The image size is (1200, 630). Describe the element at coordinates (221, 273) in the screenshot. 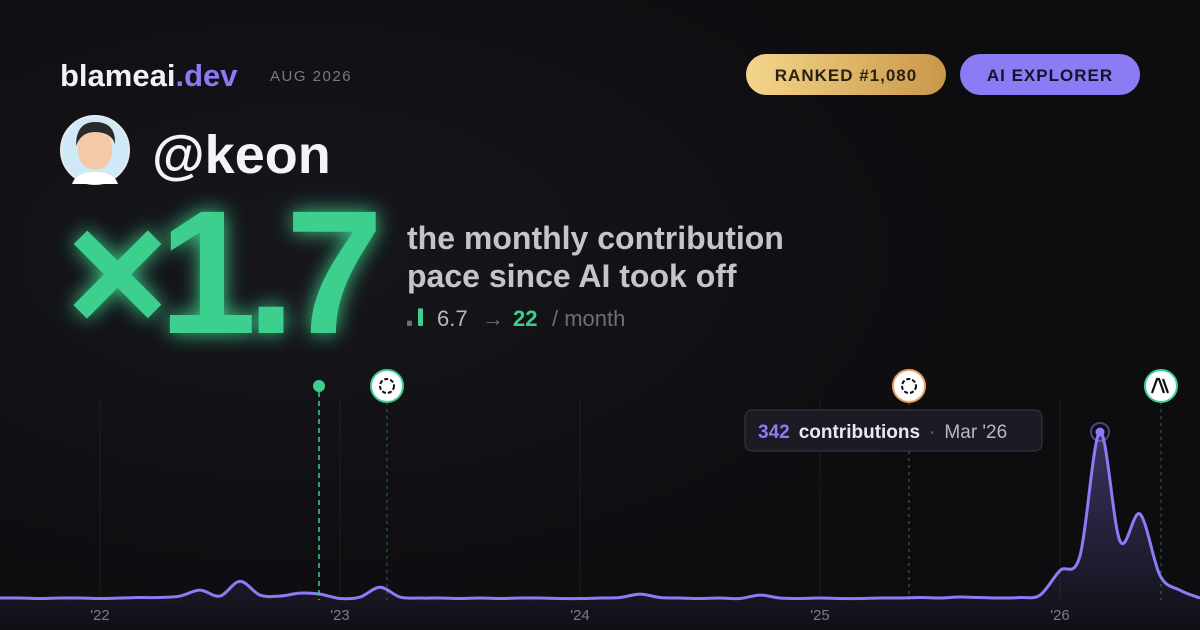

I see `multiplier: ×1.7` at that location.